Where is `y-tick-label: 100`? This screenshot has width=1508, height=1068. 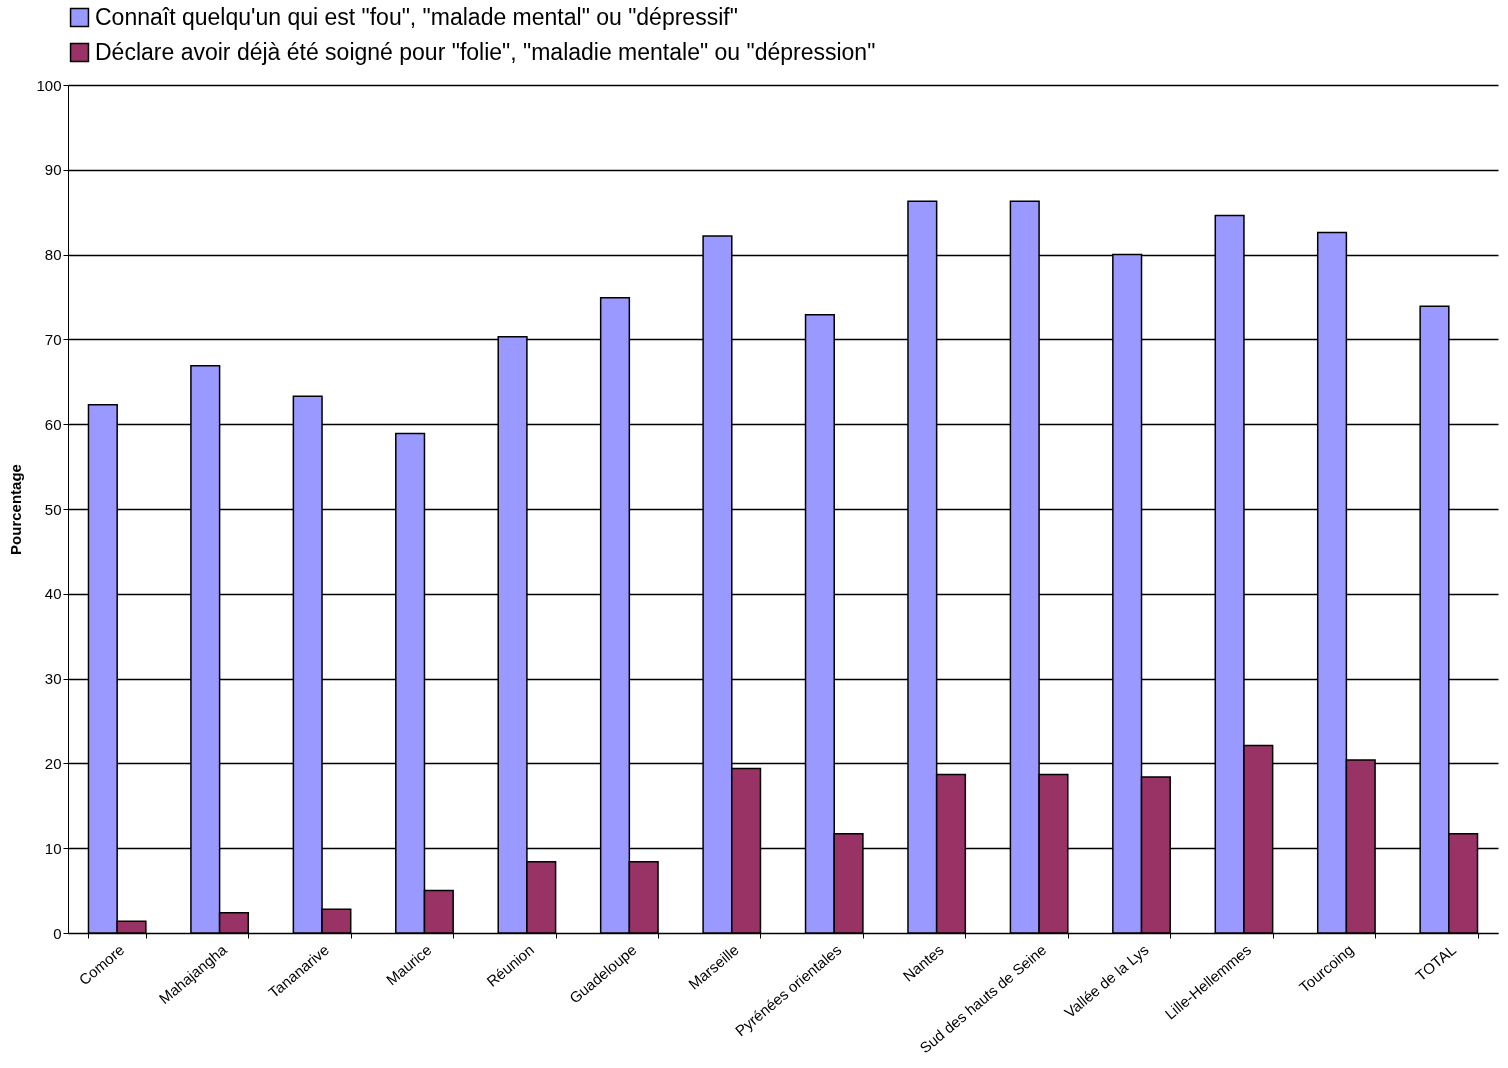
y-tick-label: 100 is located at coordinates (49, 85).